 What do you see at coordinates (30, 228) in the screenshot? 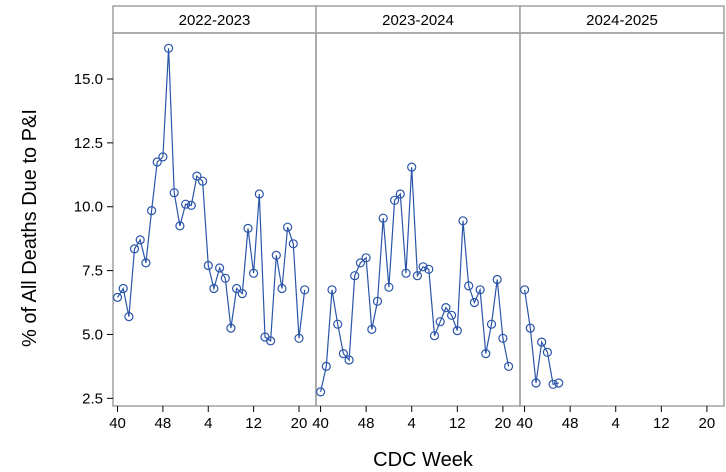
I see `y-axis-title: % of All Deaths Due to P&I` at bounding box center [30, 228].